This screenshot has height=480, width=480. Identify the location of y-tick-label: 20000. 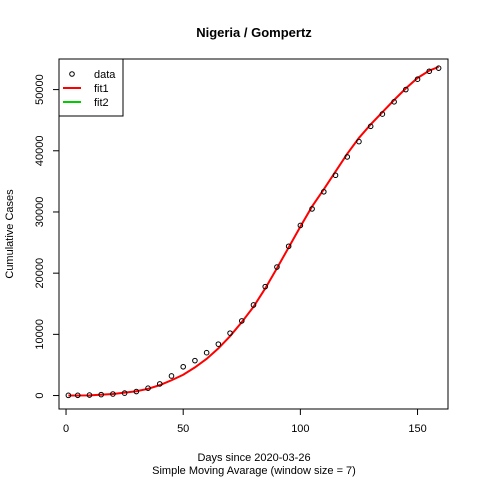
(40, 273).